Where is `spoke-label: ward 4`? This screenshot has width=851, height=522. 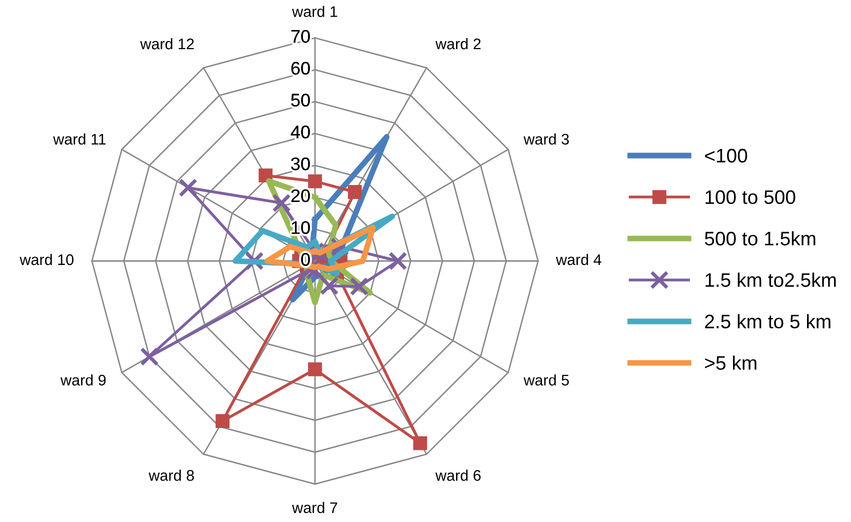
spoke-label: ward 4 is located at coordinates (579, 260).